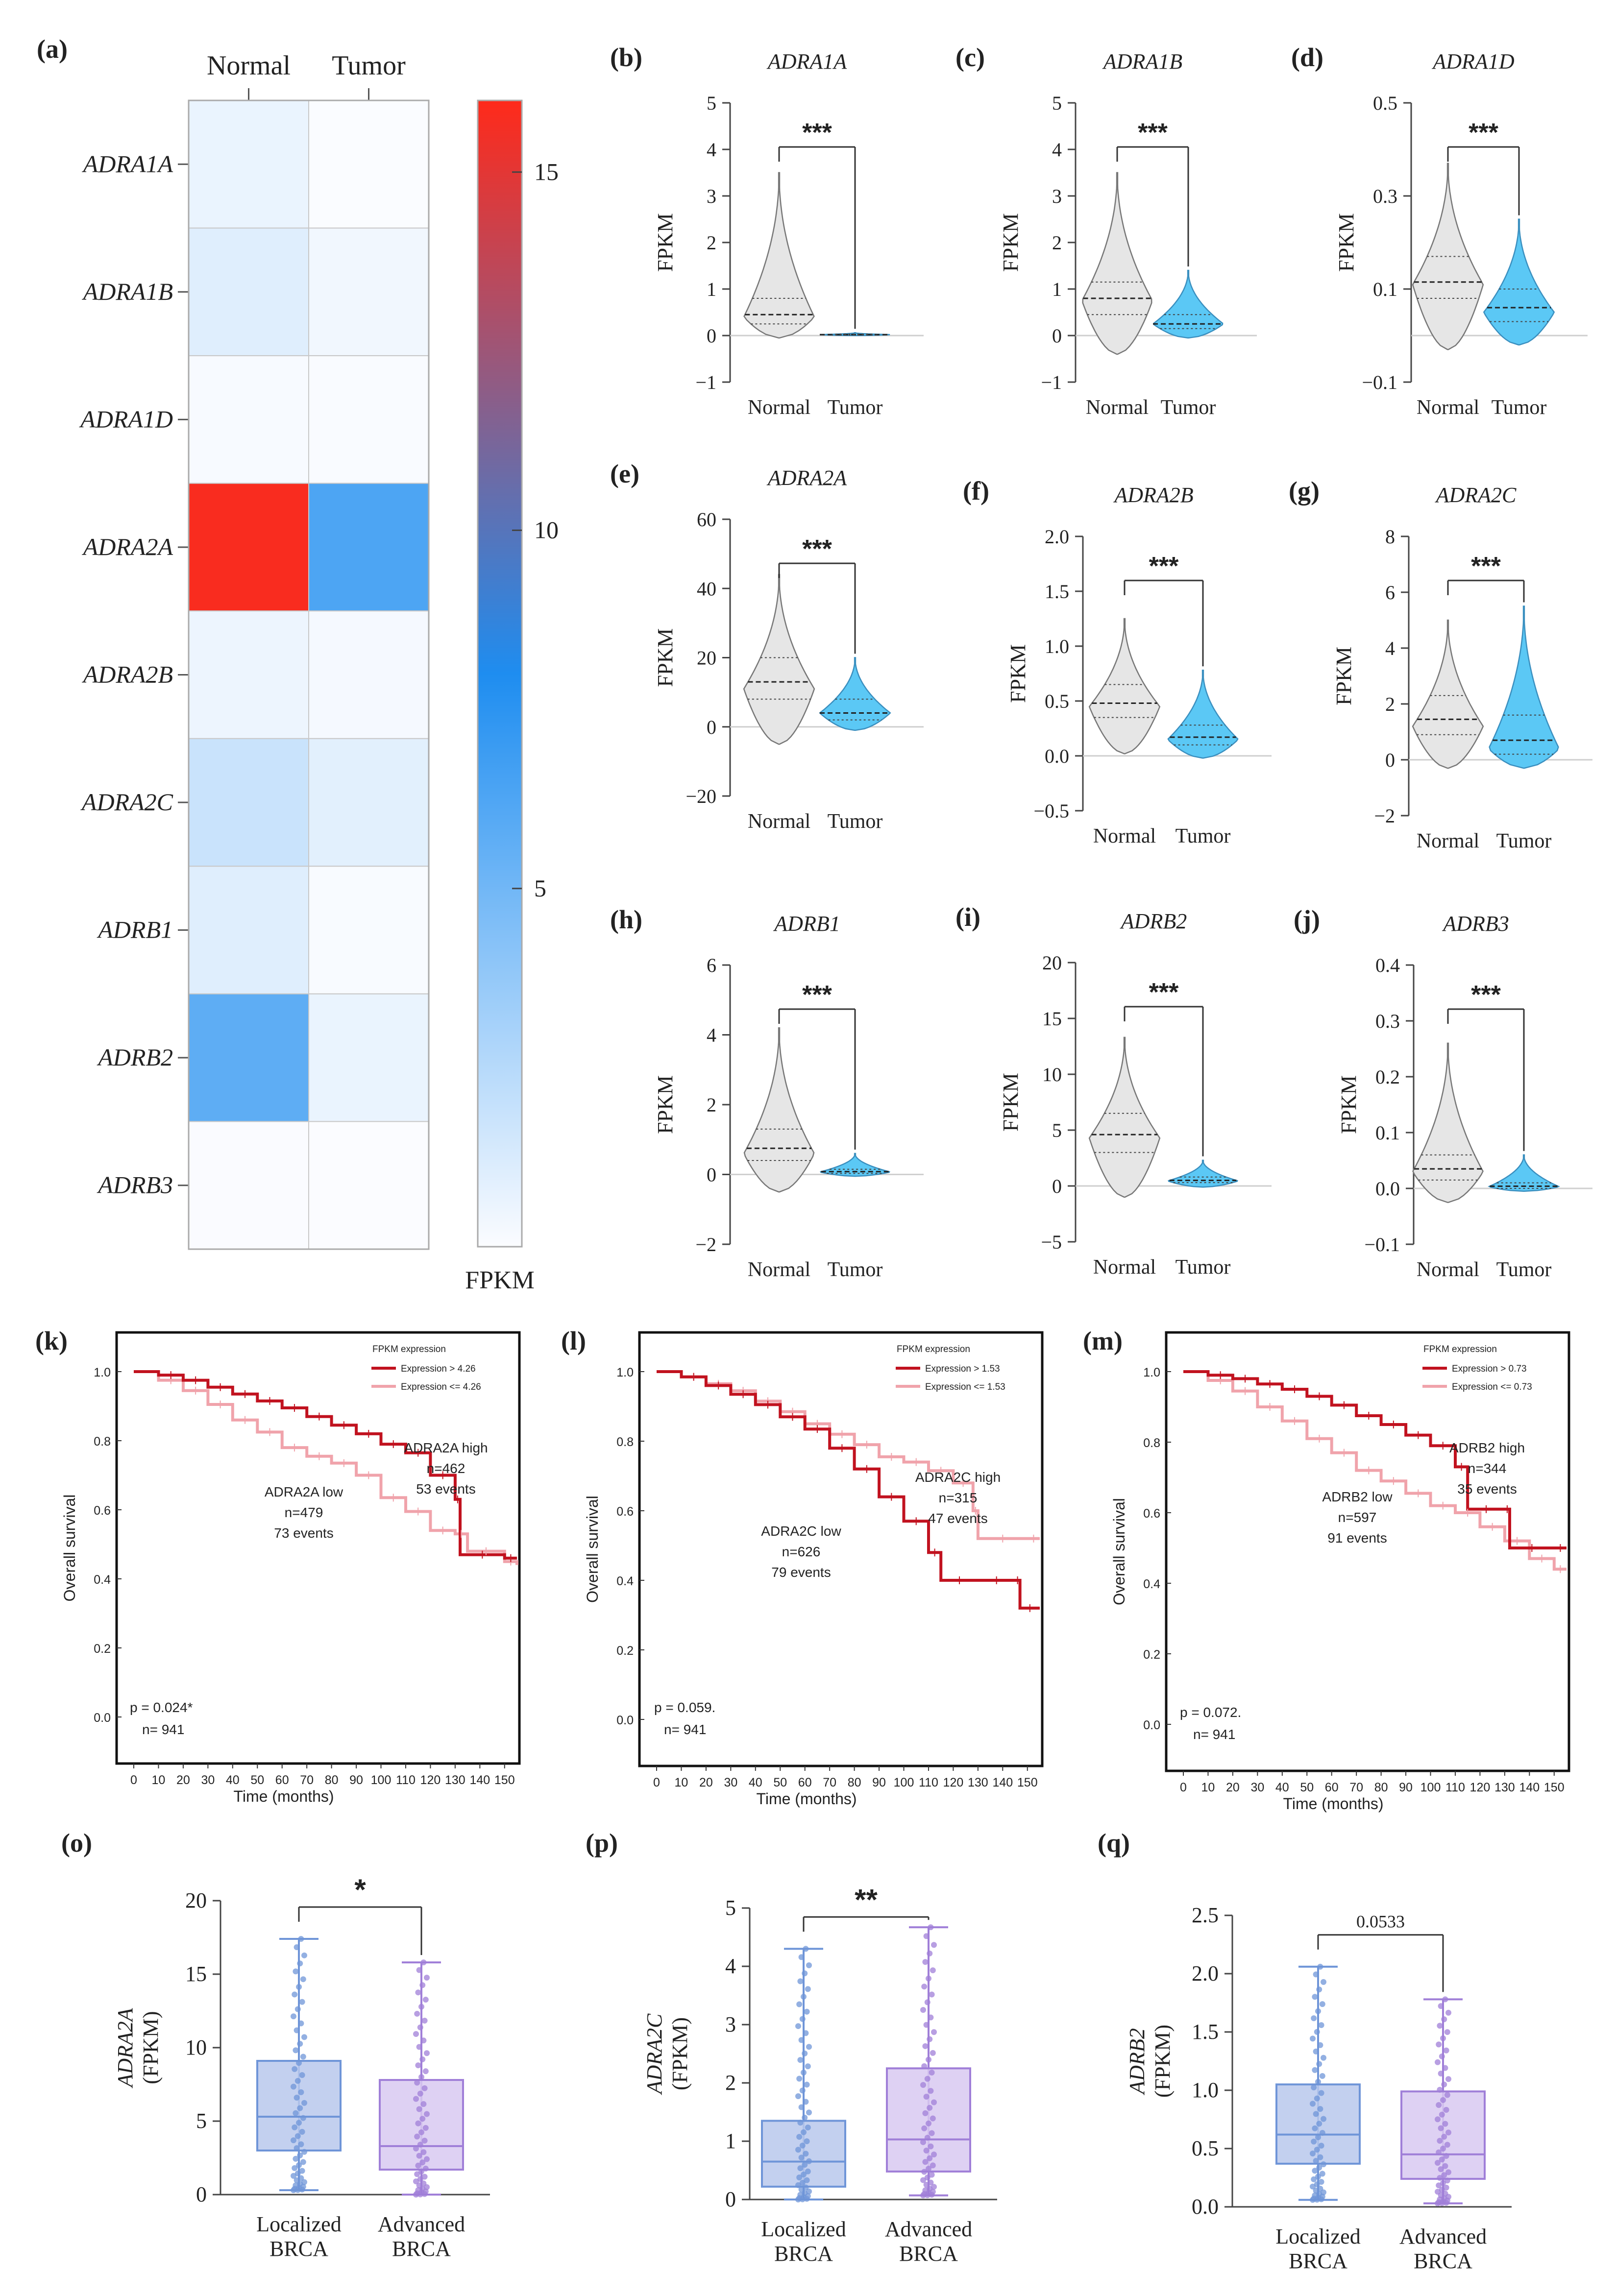  I want to click on km-x-tick-label: 80, so click(332, 1780).